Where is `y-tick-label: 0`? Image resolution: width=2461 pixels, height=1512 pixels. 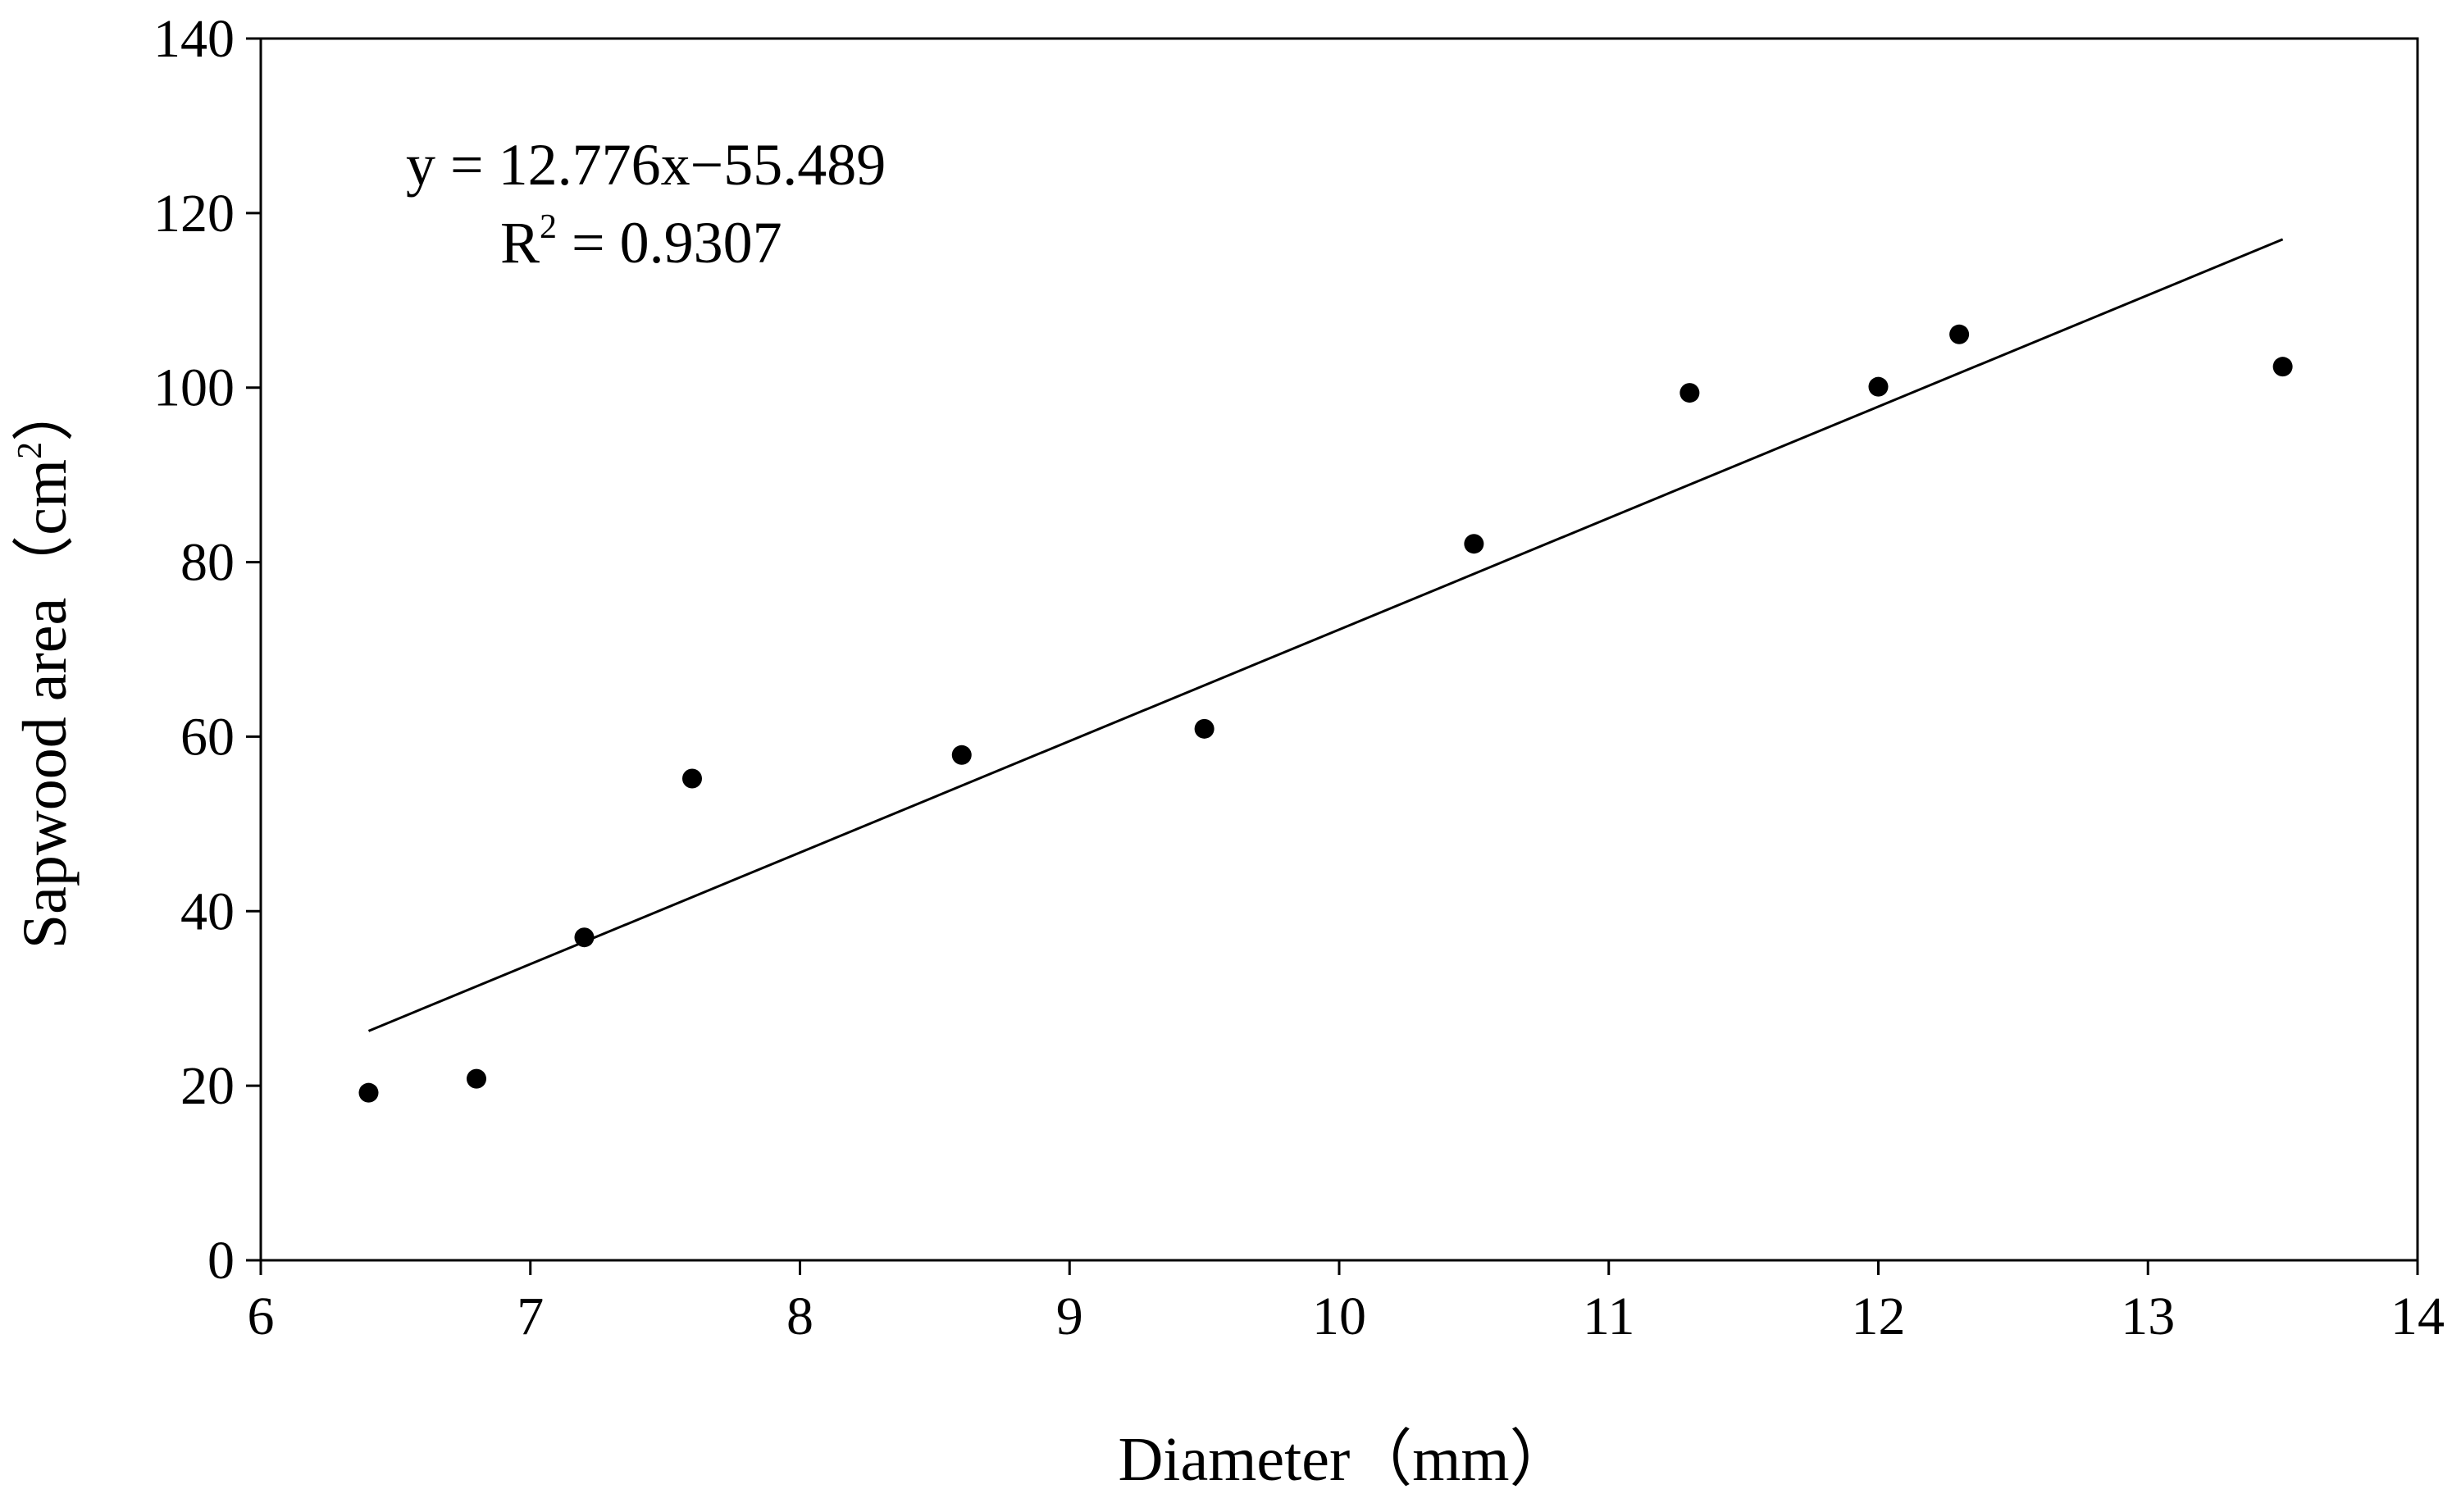
y-tick-label: 0 is located at coordinates (221, 1261).